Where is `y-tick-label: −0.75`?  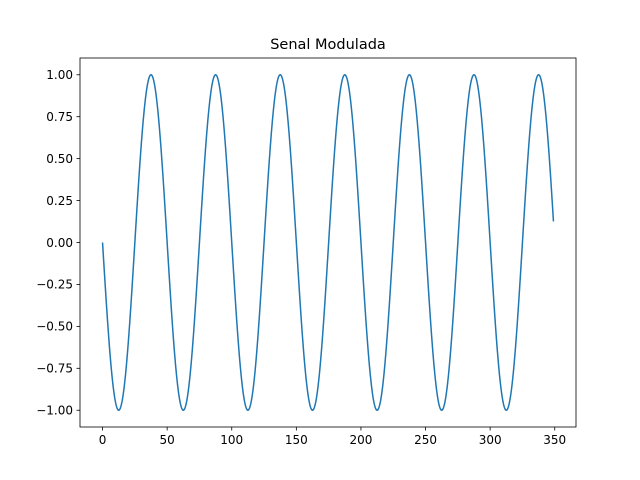
y-tick-label: −0.75 is located at coordinates (54, 369).